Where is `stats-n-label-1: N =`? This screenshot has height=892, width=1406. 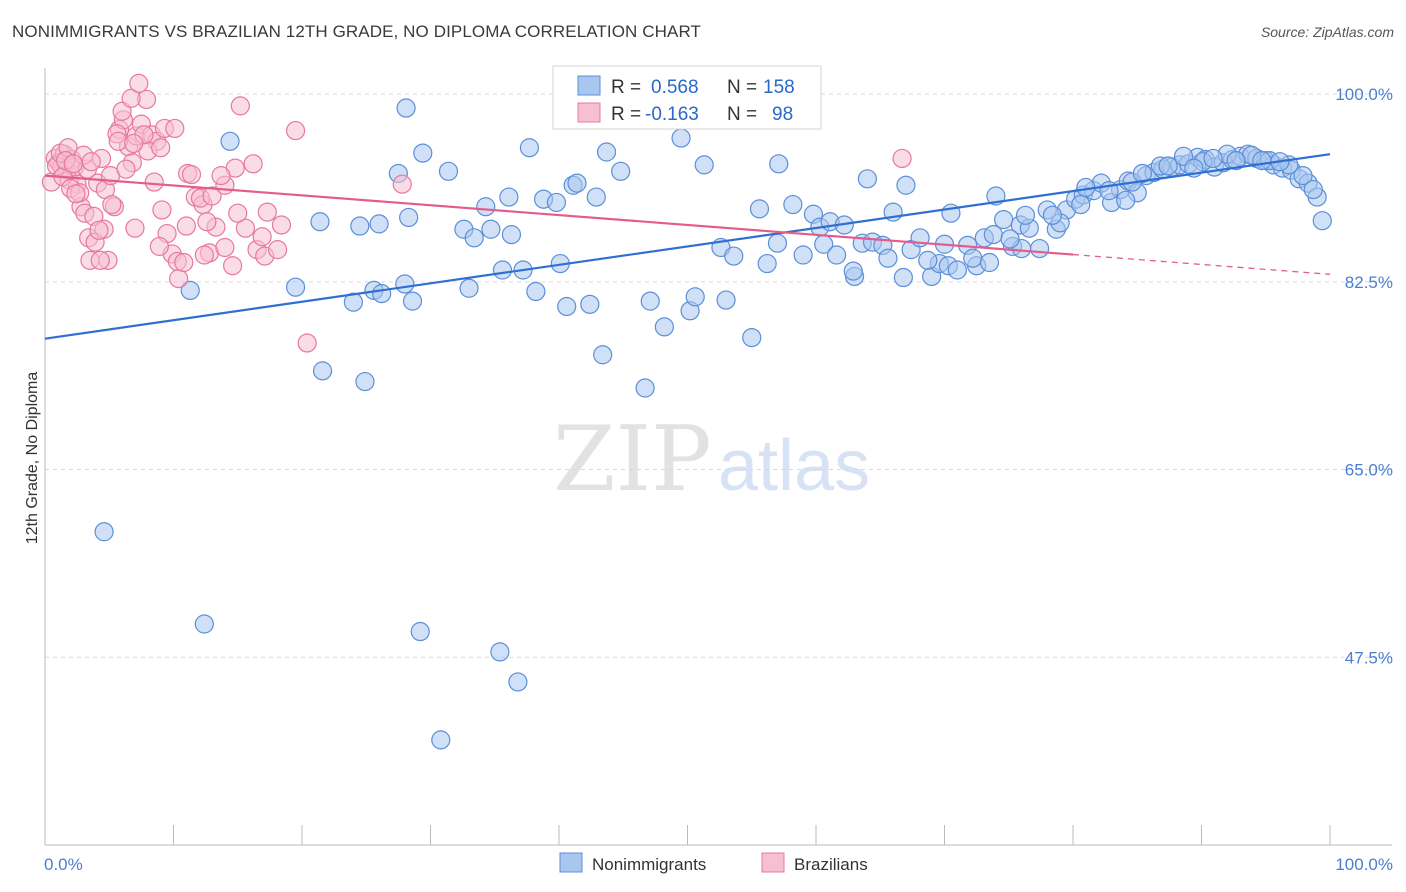
stats-n-label-1: N = is located at coordinates (742, 87).